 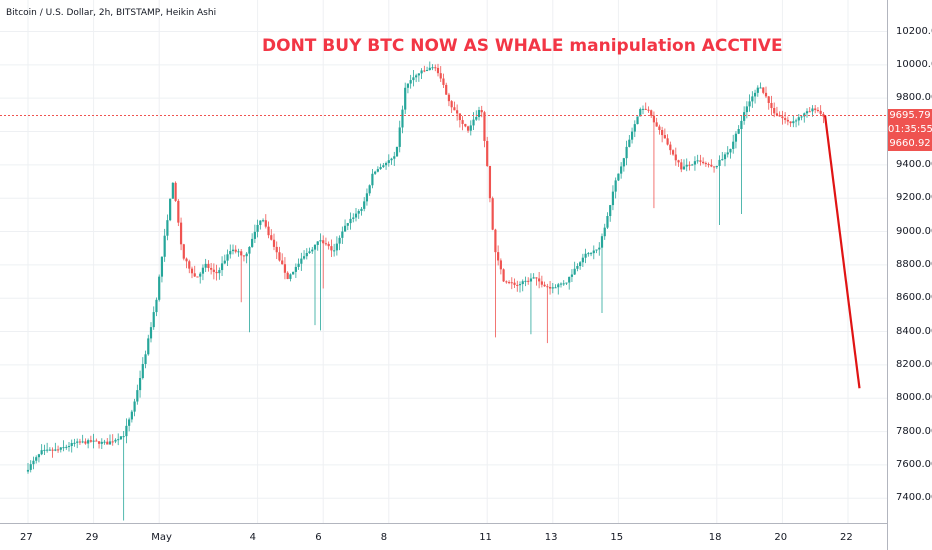 What do you see at coordinates (781, 537) in the screenshot?
I see `x-tick-label: 20` at bounding box center [781, 537].